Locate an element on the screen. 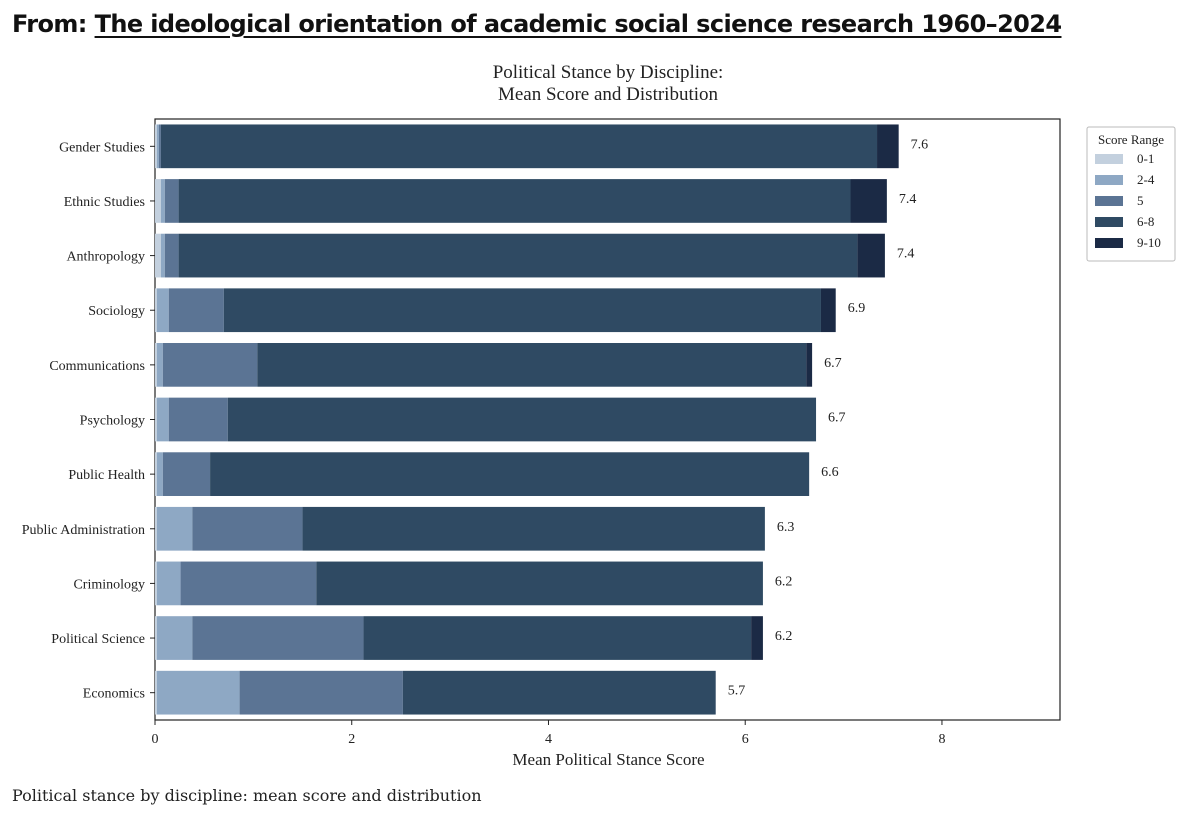 The image size is (1200, 822). legend-label-5: 5 is located at coordinates (1140, 200).